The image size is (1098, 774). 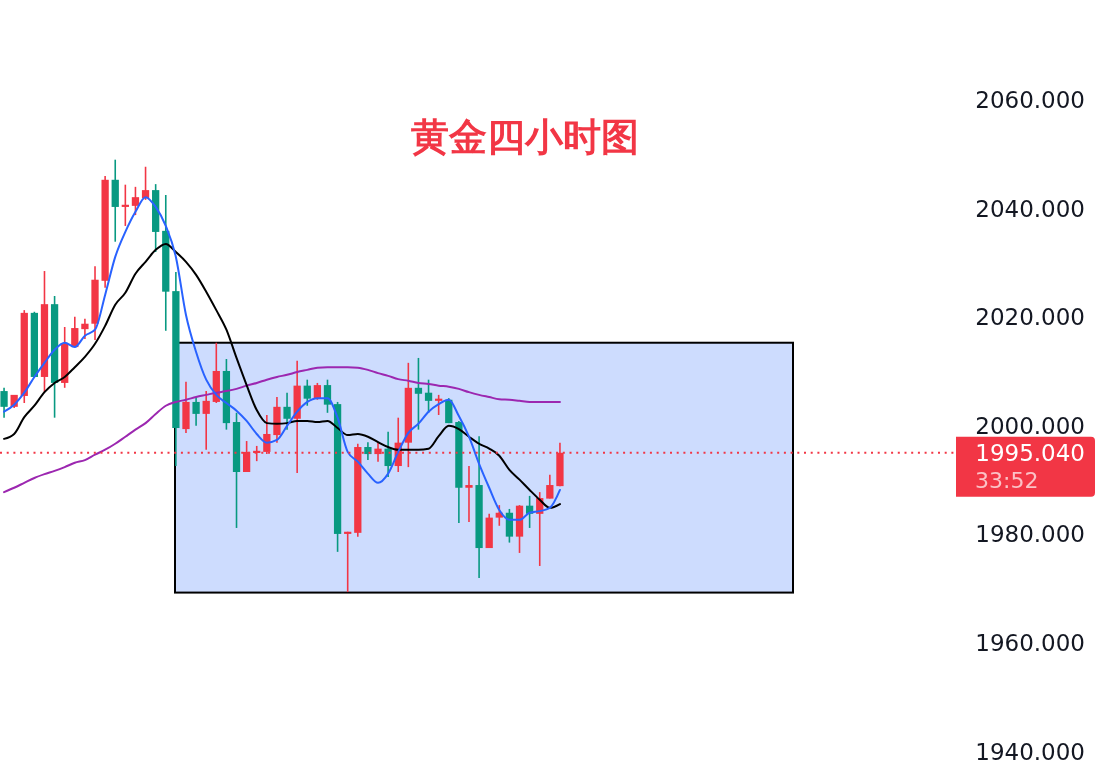 I want to click on y-tick-label: 2020.000, so click(x=1030, y=317).